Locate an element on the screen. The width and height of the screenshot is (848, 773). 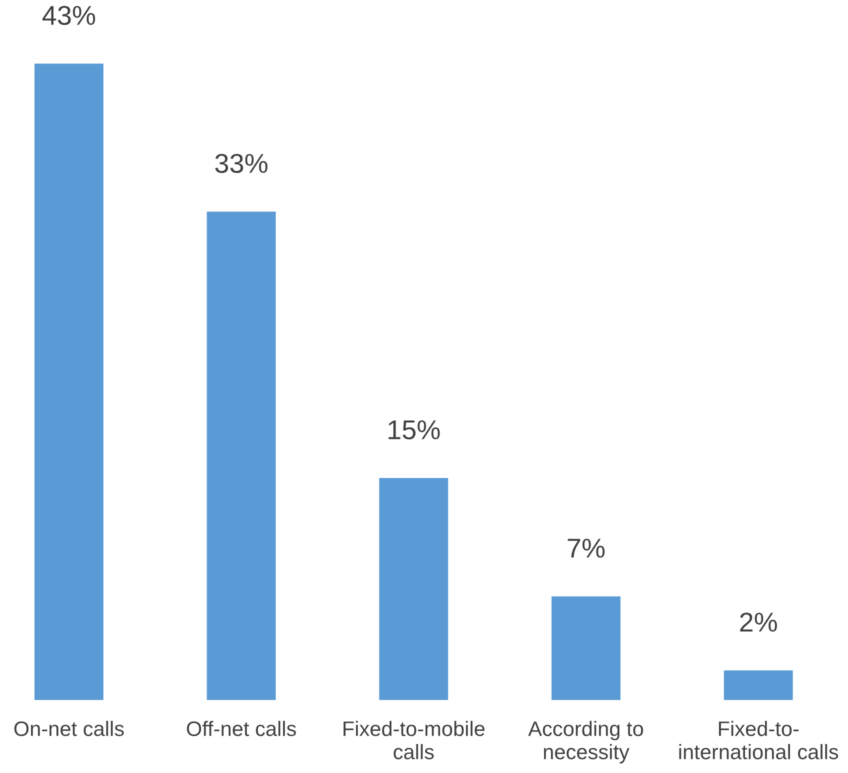
data-label: 2% is located at coordinates (758, 622).